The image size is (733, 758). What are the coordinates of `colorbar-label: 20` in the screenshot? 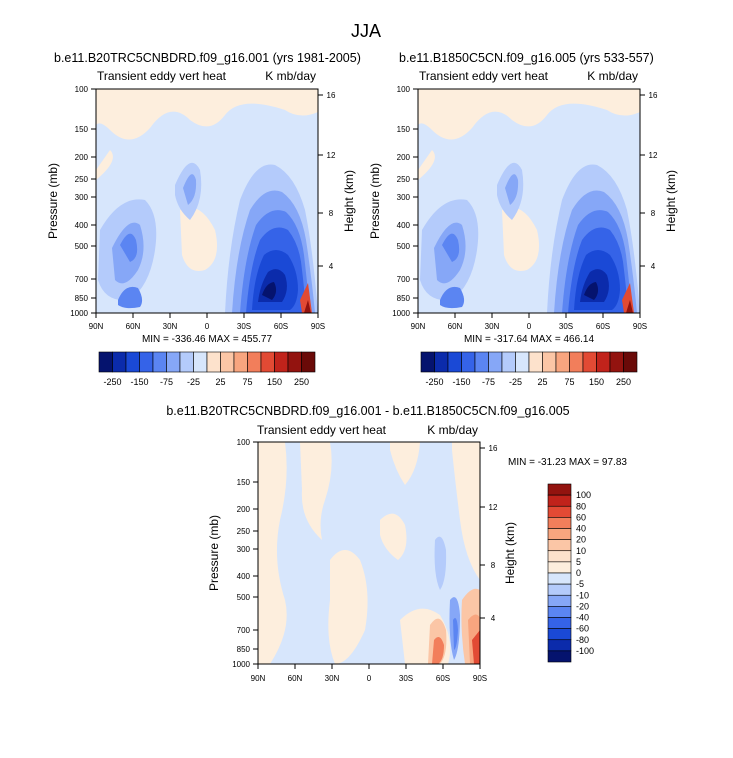 It's located at (581, 540).